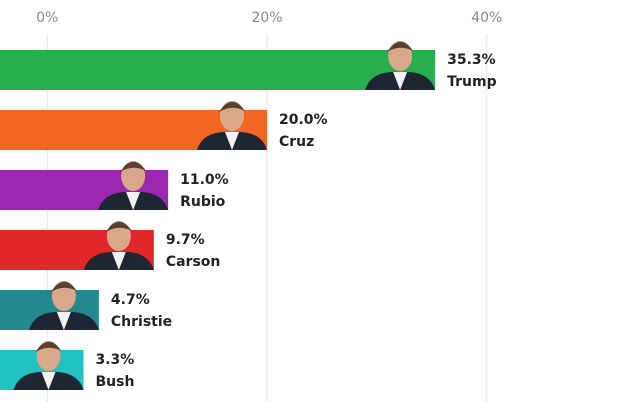 Image resolution: width=634 pixels, height=402 pixels. Describe the element at coordinates (185, 240) in the screenshot. I see `value-label: 9.7%` at that location.